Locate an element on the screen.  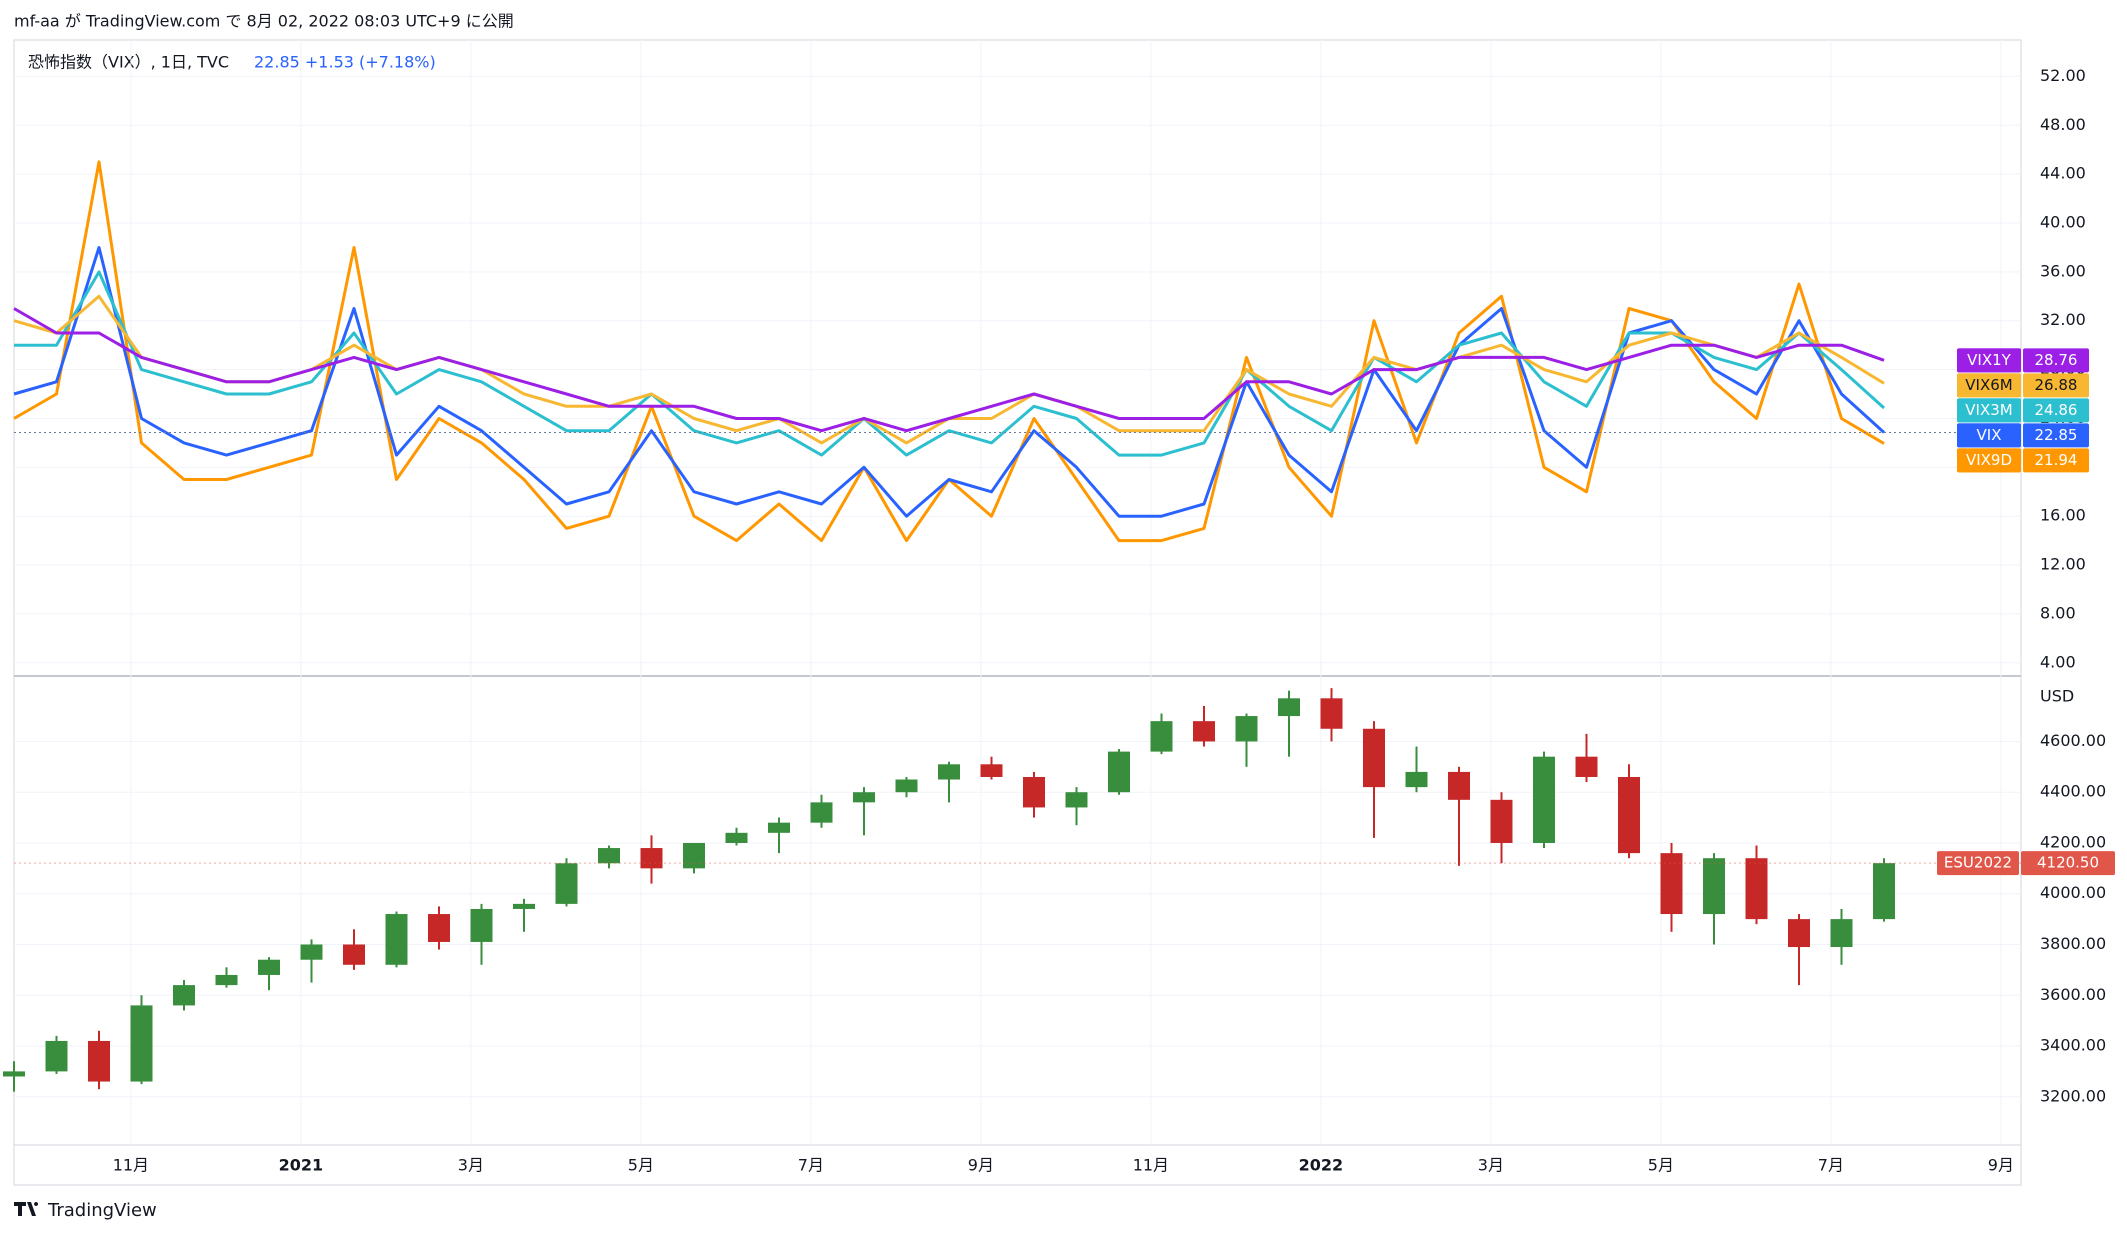
y-tick-label: 48.00 is located at coordinates (2063, 124).